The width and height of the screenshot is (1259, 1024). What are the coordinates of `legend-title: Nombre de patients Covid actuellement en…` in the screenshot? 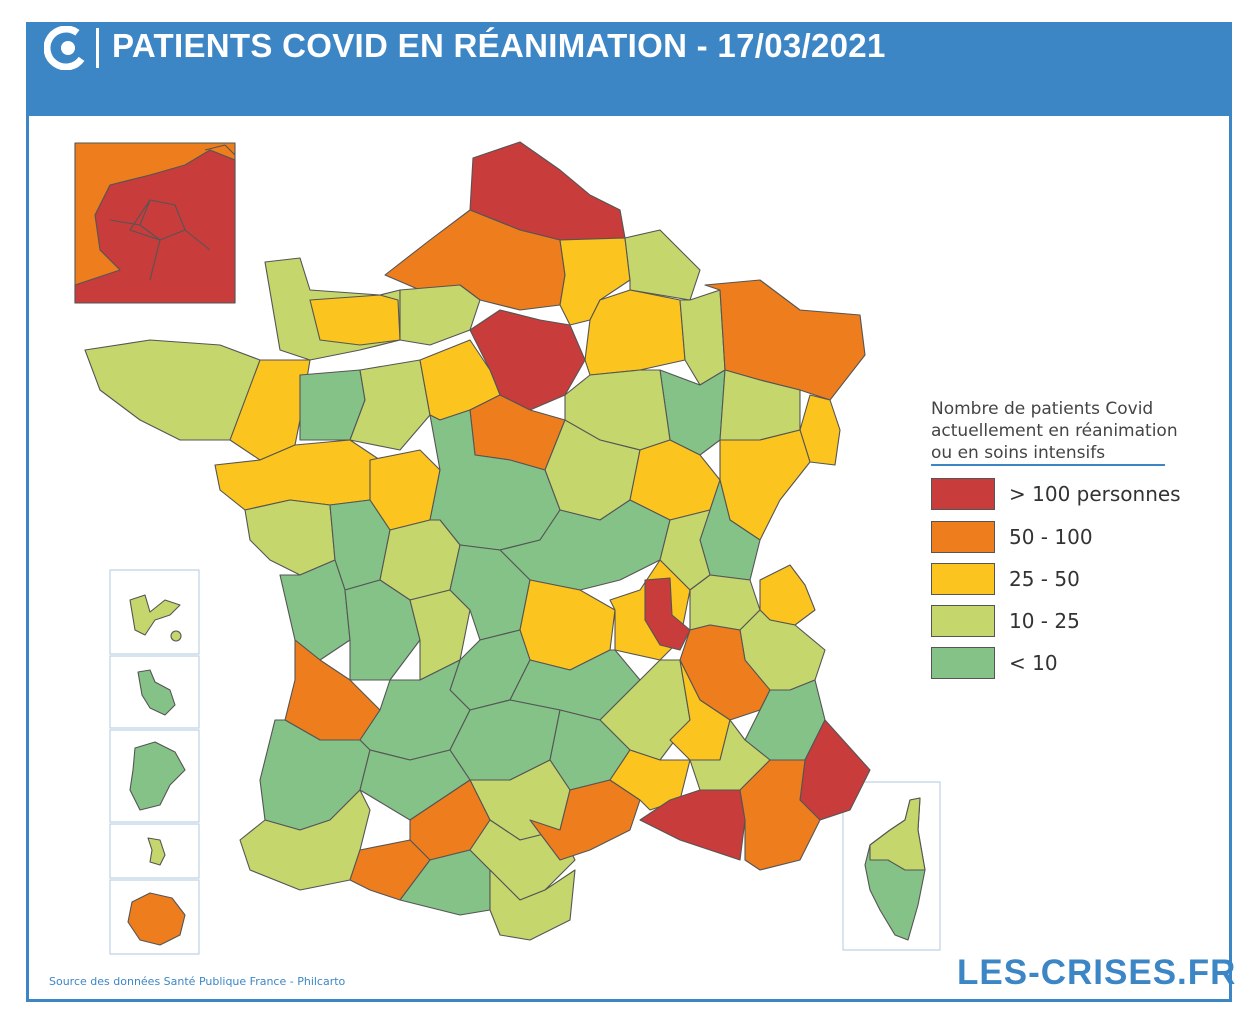 It's located at (1066, 431).